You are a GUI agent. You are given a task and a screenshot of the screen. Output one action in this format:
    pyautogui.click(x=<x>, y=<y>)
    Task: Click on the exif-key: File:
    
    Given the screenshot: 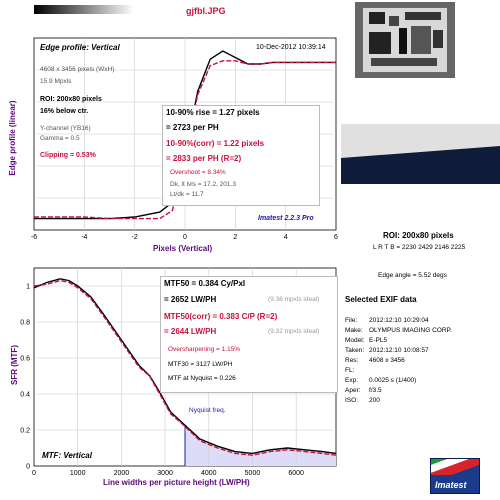 What is the action you would take?
    pyautogui.click(x=351, y=320)
    